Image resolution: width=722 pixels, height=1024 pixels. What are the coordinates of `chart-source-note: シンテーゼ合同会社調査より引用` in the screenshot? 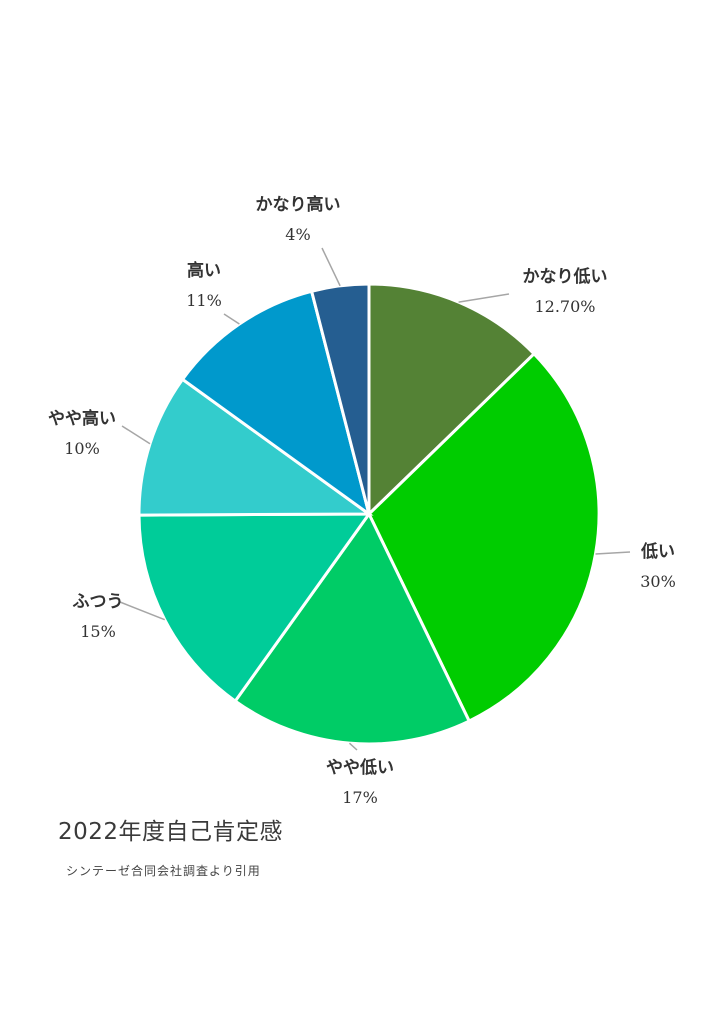 It's located at (163, 871).